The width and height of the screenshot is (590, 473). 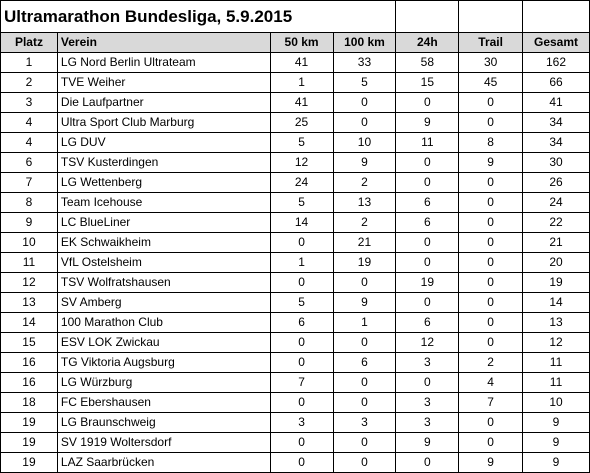 I want to click on cell-24h: 9, so click(x=427, y=442).